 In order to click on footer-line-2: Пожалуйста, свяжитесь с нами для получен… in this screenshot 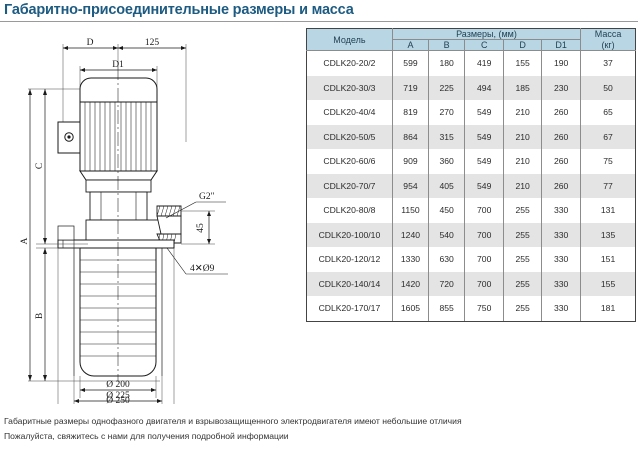, I will do `click(146, 436)`.